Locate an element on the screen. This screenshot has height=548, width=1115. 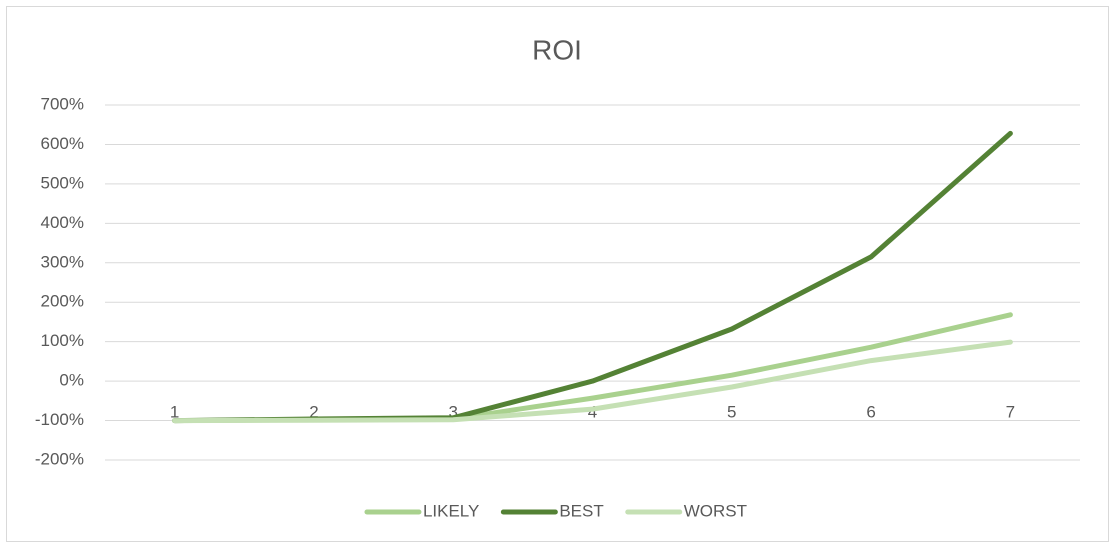
y-tick-label: 500% is located at coordinates (62, 182).